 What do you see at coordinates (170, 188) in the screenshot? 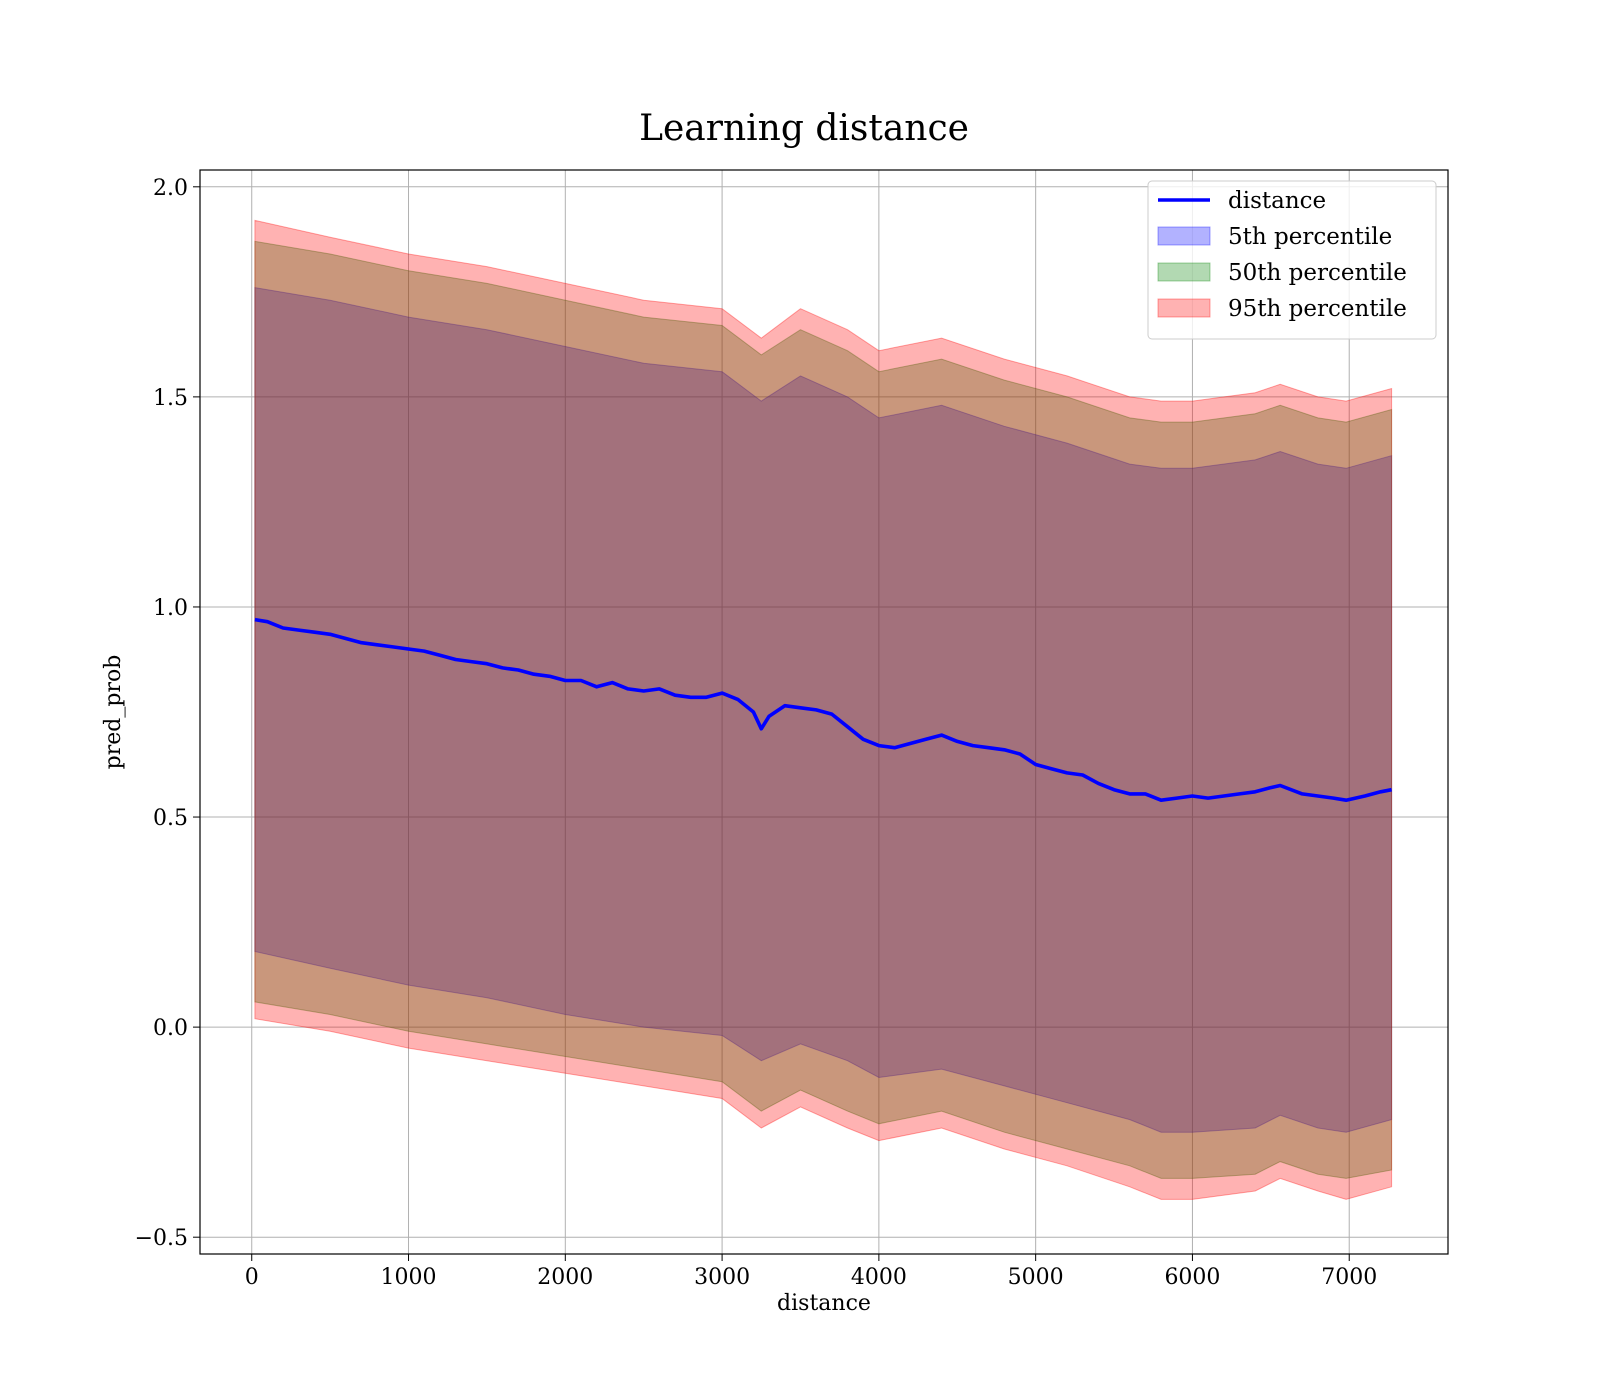
I see `y-tick-label: 2.0` at bounding box center [170, 188].